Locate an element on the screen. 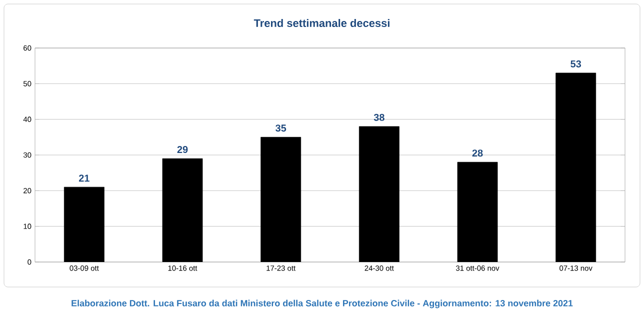 The width and height of the screenshot is (644, 324). data-label: 53 is located at coordinates (576, 64).